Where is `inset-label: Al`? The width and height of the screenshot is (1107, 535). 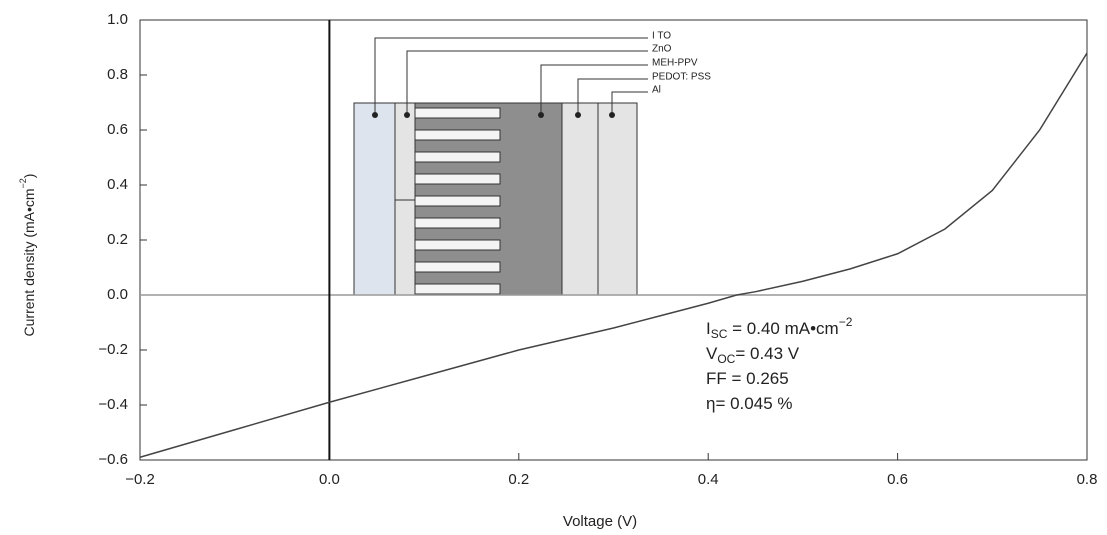 inset-label: Al is located at coordinates (656, 90).